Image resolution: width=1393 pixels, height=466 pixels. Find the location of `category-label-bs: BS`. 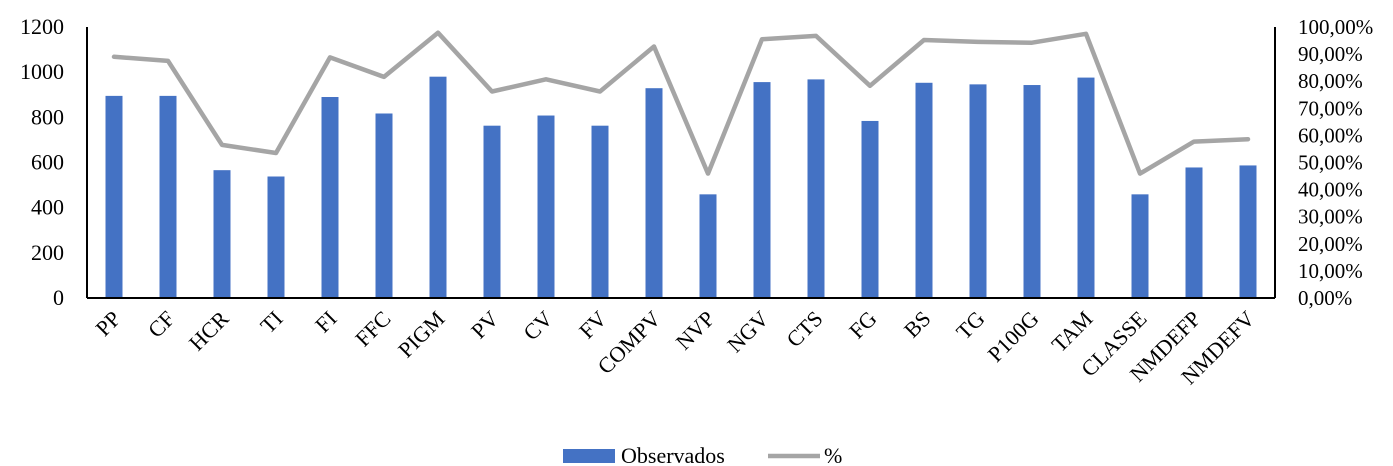

category-label-bs: BS is located at coordinates (917, 324).